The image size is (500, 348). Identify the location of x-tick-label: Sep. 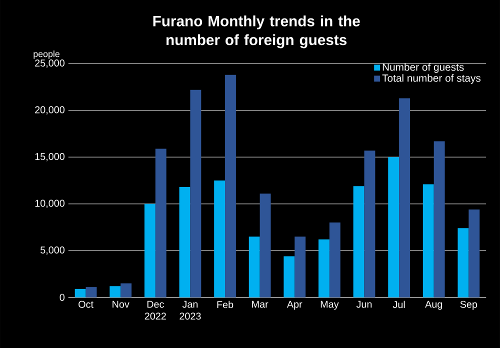
(469, 305).